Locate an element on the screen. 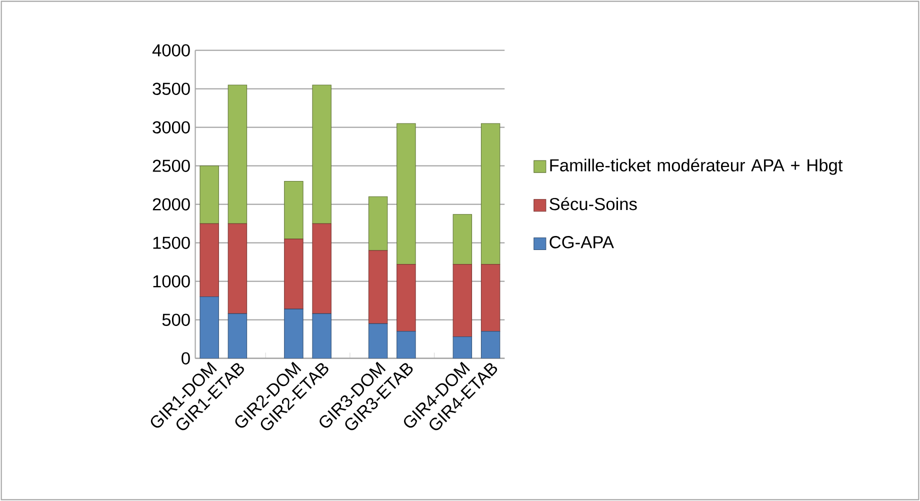  y-tick-label: 4000 is located at coordinates (171, 50).